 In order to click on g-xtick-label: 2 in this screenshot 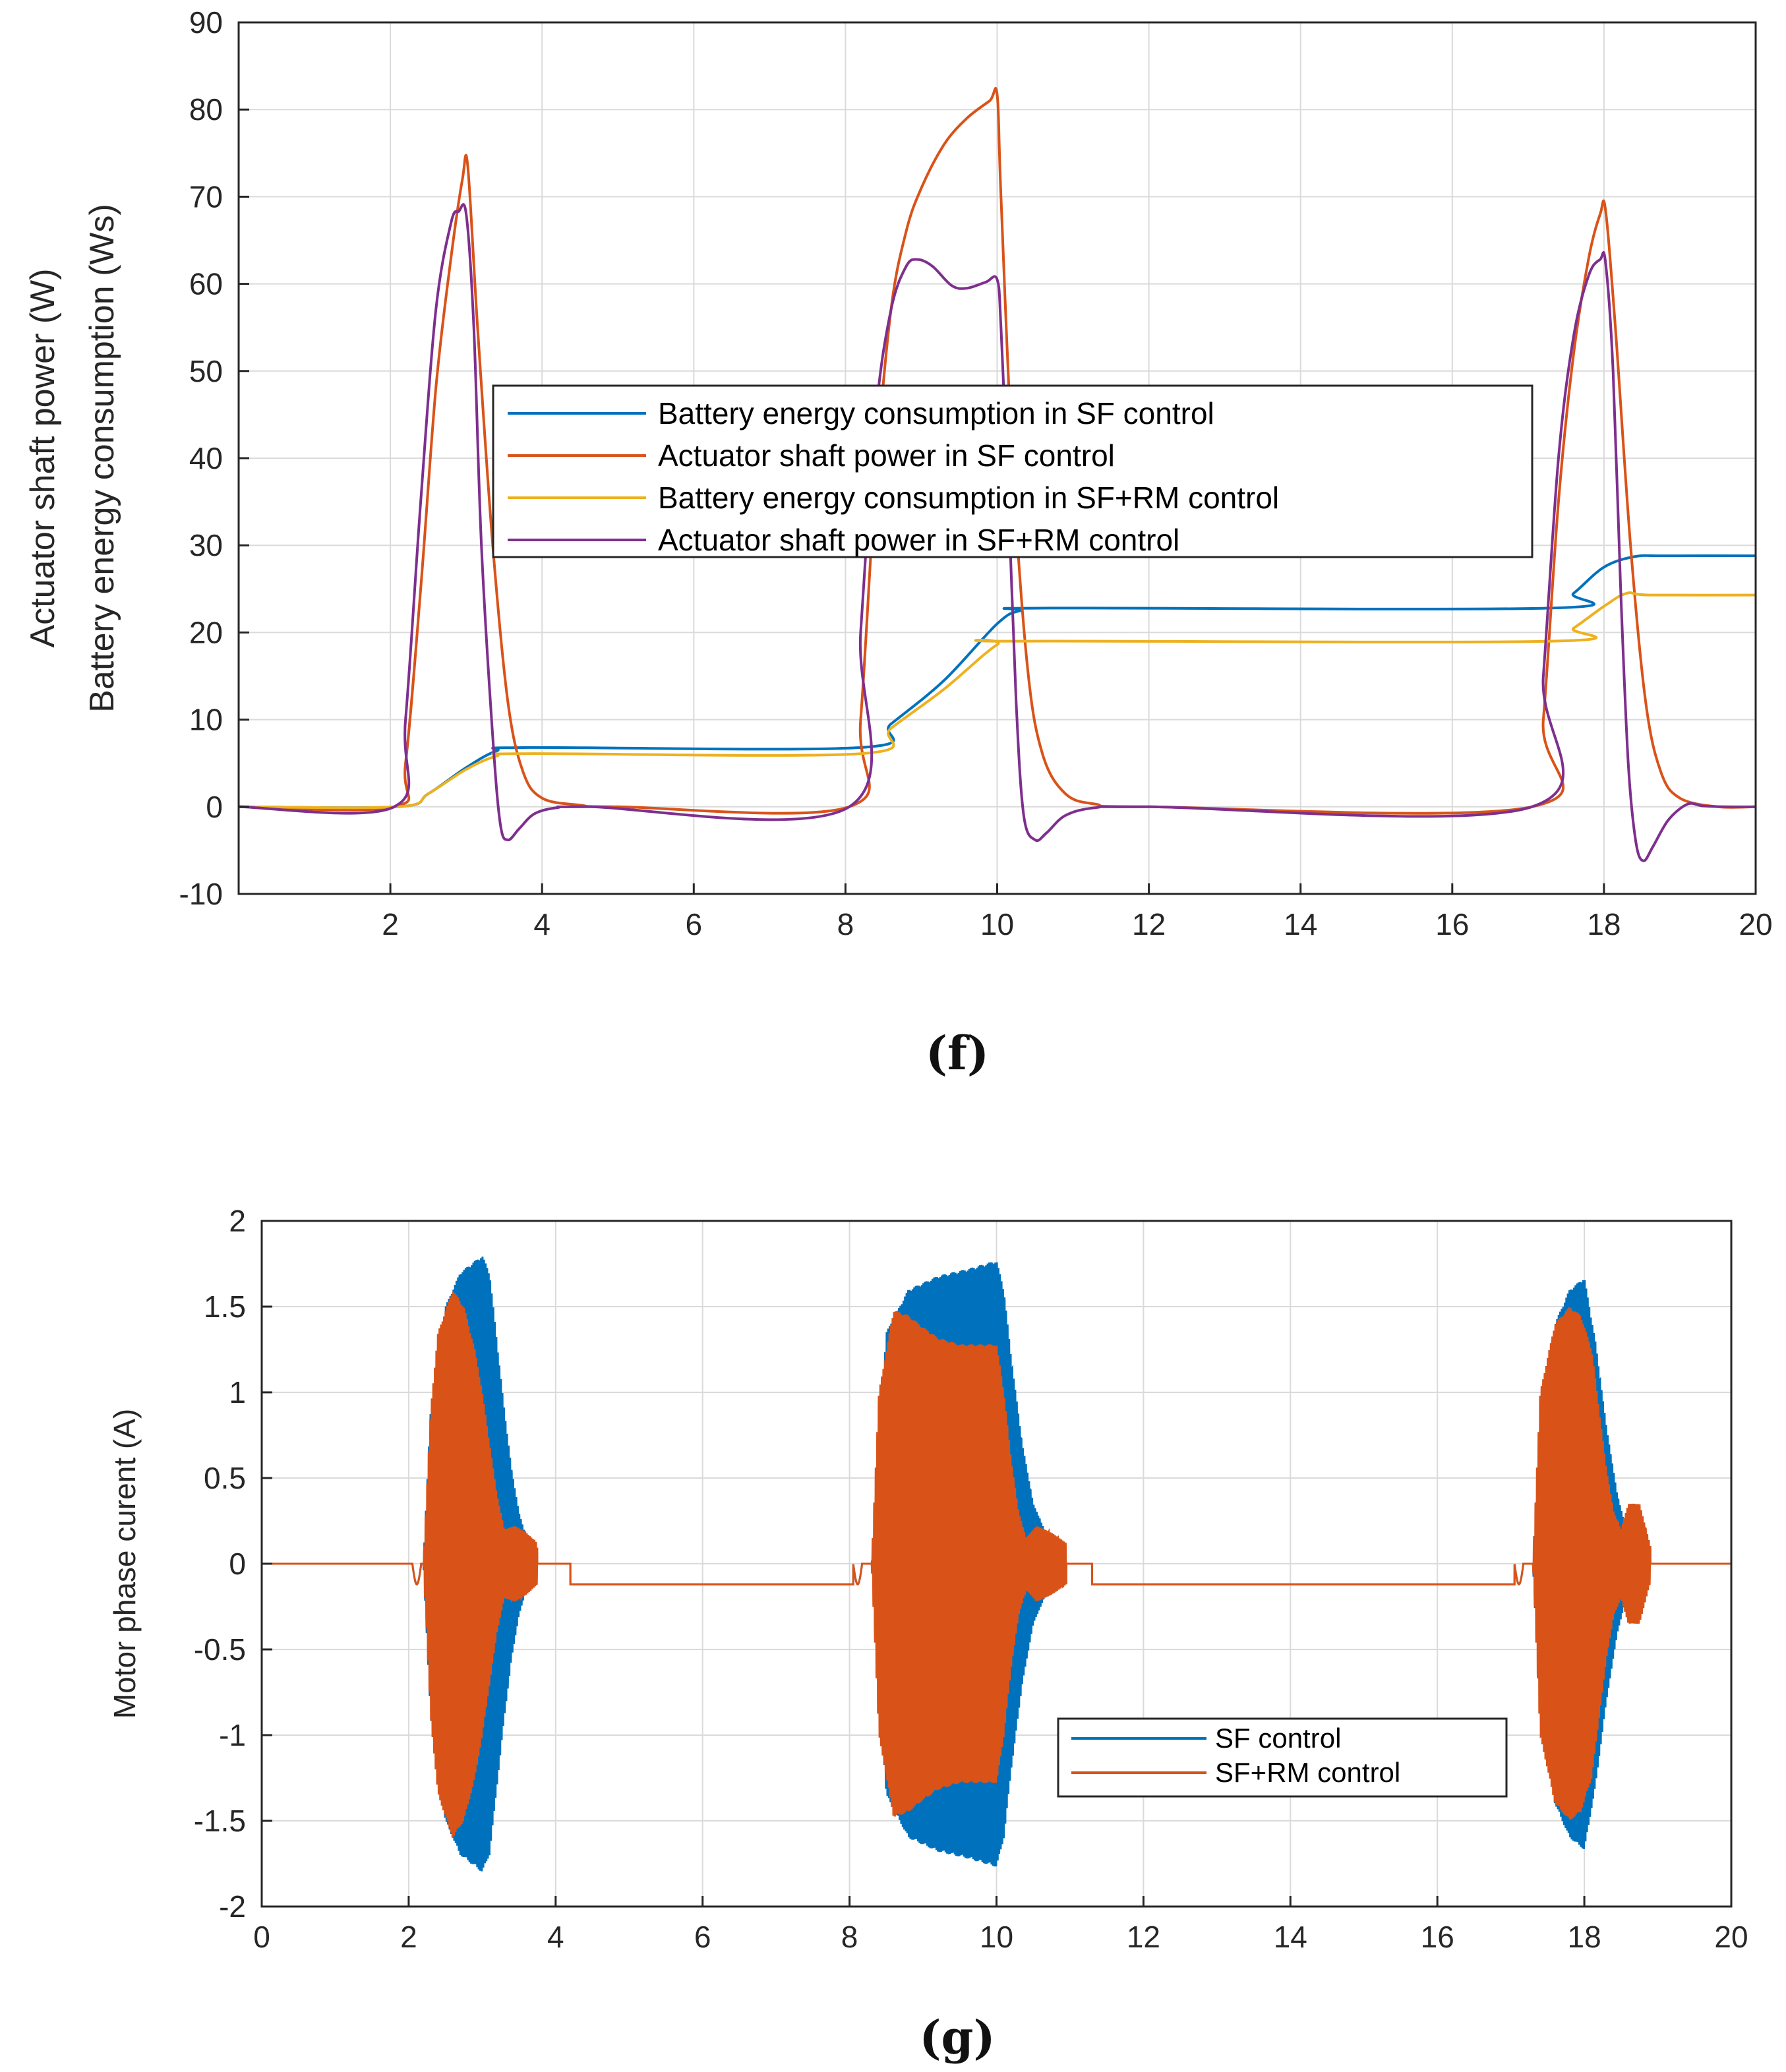, I will do `click(408, 1937)`.